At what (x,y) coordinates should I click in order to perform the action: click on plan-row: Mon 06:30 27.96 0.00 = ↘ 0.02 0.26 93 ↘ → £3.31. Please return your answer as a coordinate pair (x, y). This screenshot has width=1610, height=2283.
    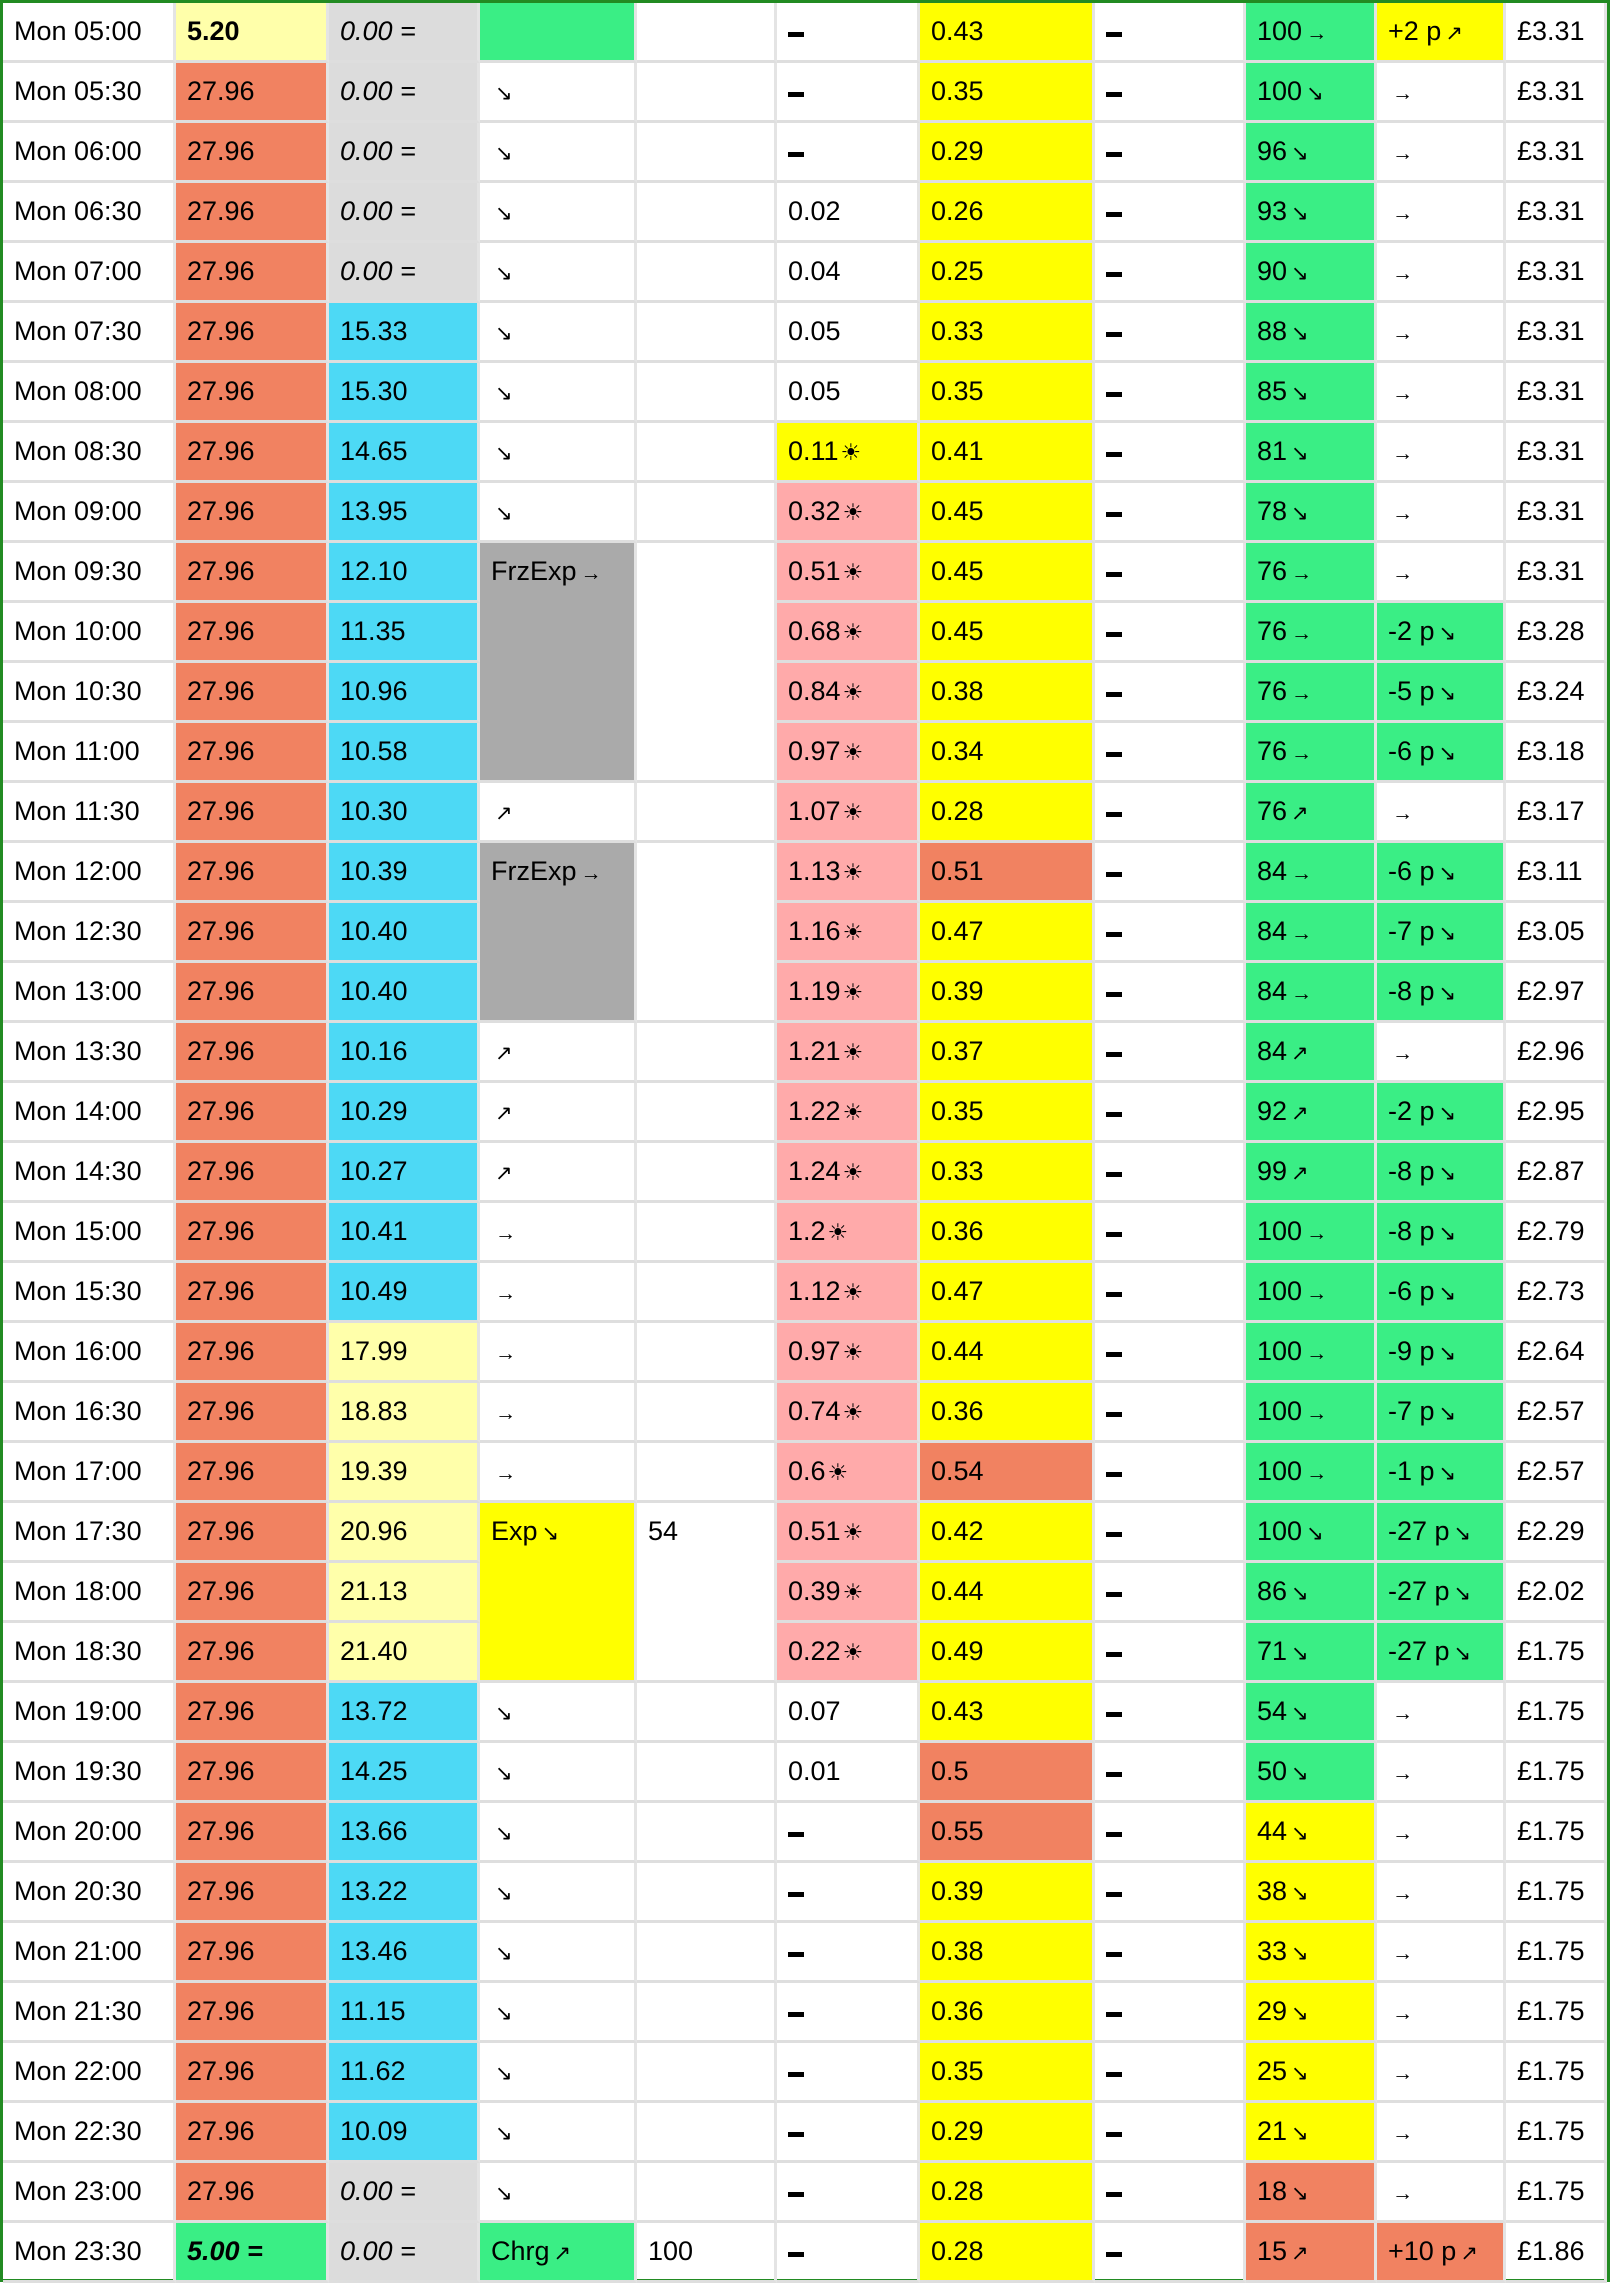
    Looking at the image, I should click on (805, 213).